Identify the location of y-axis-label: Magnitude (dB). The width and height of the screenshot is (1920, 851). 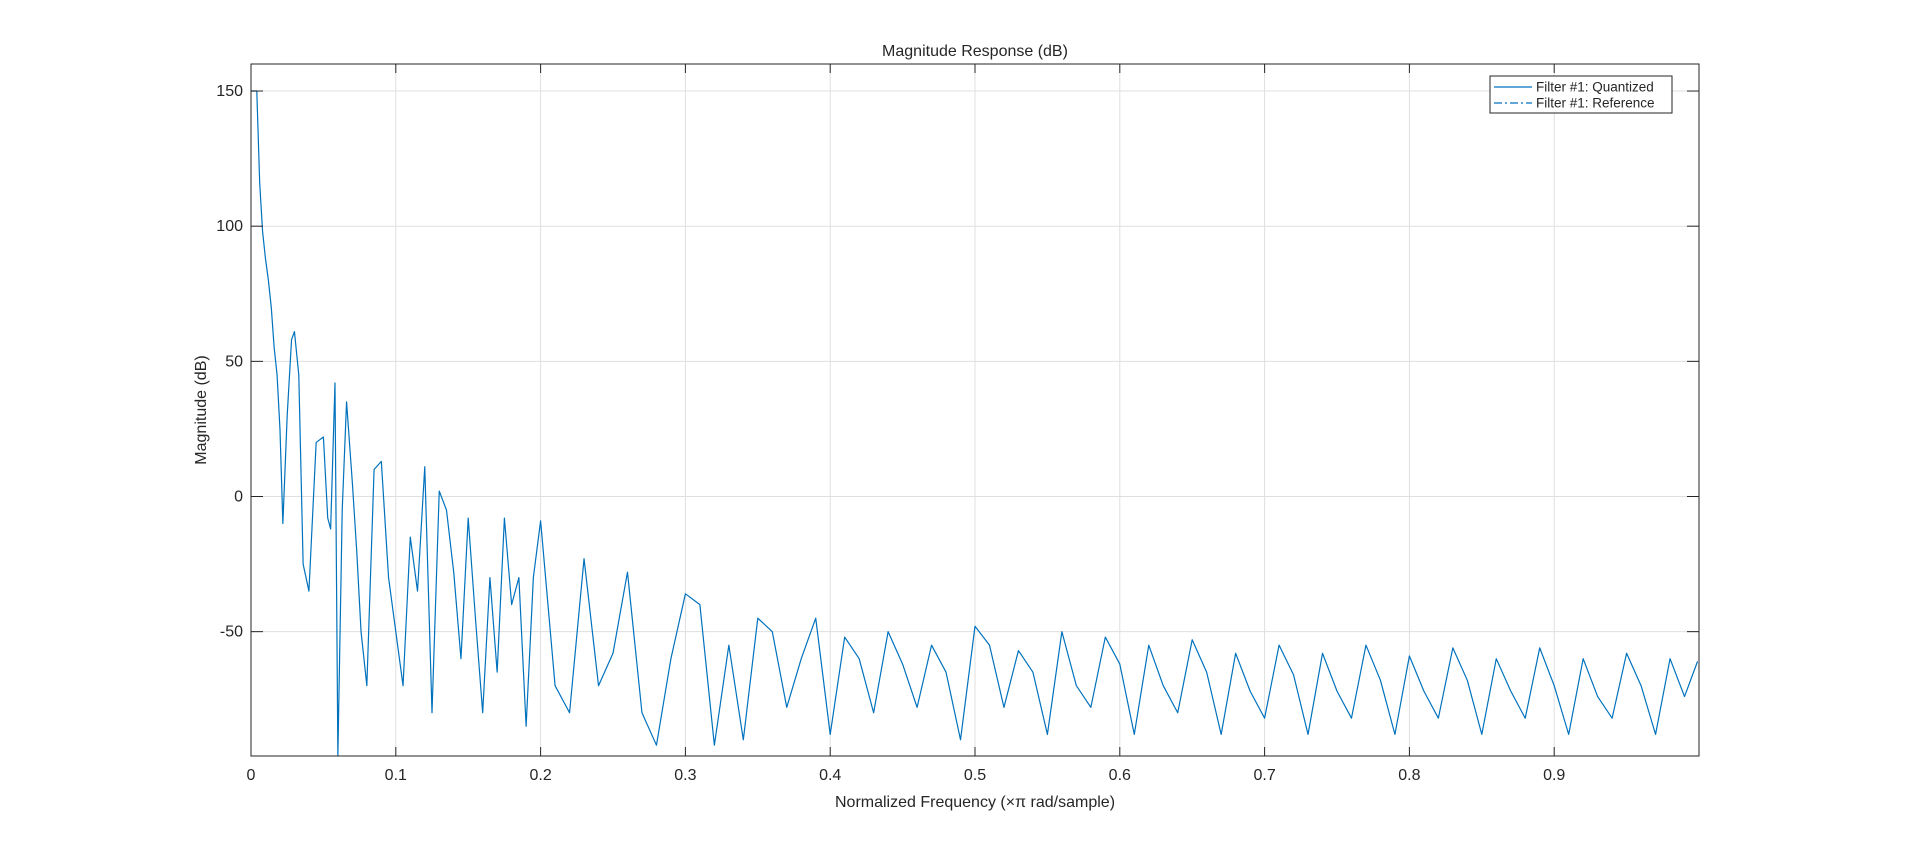
(201, 409).